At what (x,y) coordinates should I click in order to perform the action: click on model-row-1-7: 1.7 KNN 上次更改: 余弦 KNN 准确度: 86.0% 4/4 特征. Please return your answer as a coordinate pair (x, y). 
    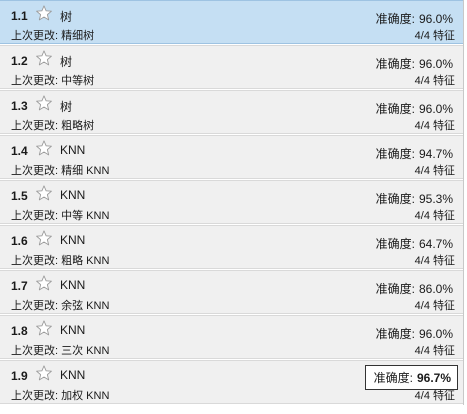
    Looking at the image, I should click on (231, 292).